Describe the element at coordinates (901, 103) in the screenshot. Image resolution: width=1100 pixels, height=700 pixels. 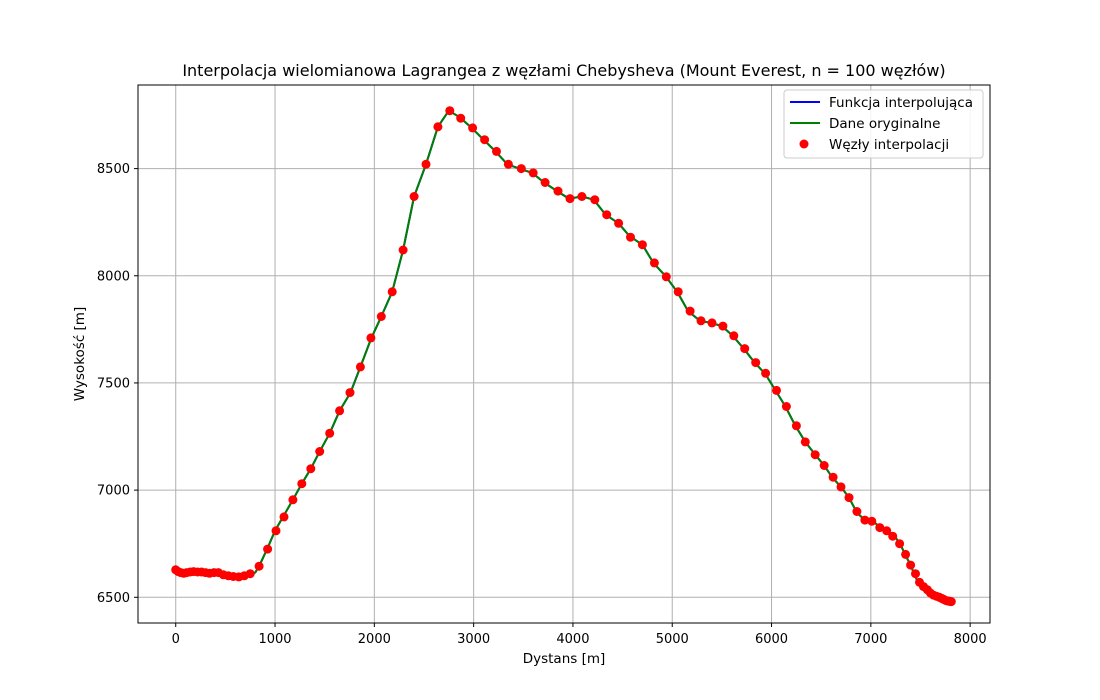
I see `legend-label-interpolated: Funkcja interpolująca` at that location.